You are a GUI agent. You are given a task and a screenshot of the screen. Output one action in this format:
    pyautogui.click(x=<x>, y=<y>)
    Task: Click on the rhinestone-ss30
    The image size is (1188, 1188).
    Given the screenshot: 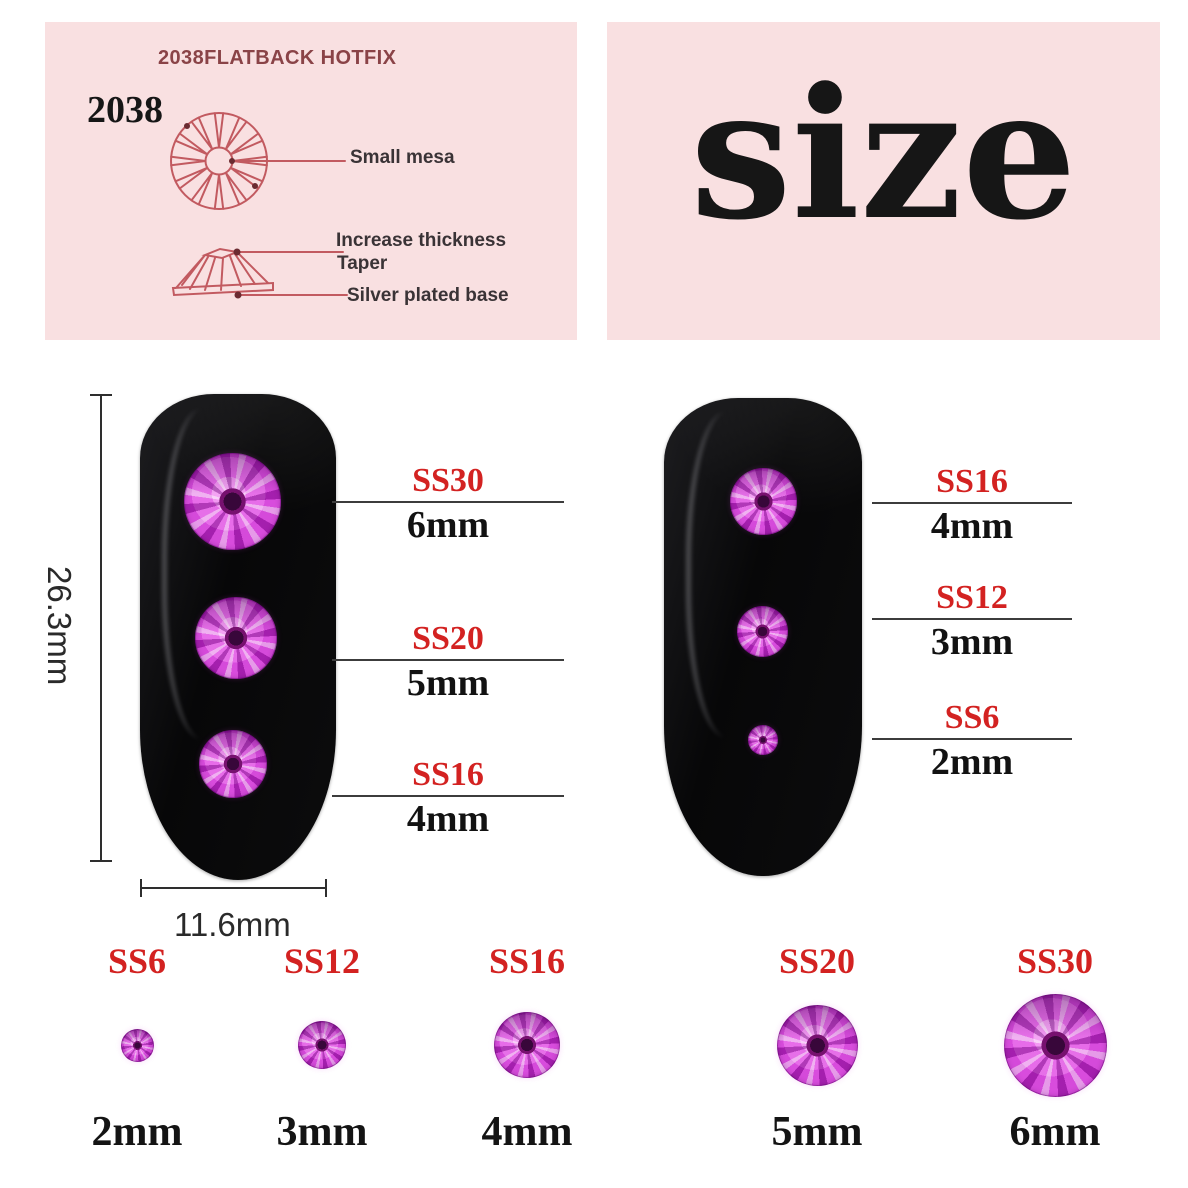 What is the action you would take?
    pyautogui.click(x=1055, y=1045)
    